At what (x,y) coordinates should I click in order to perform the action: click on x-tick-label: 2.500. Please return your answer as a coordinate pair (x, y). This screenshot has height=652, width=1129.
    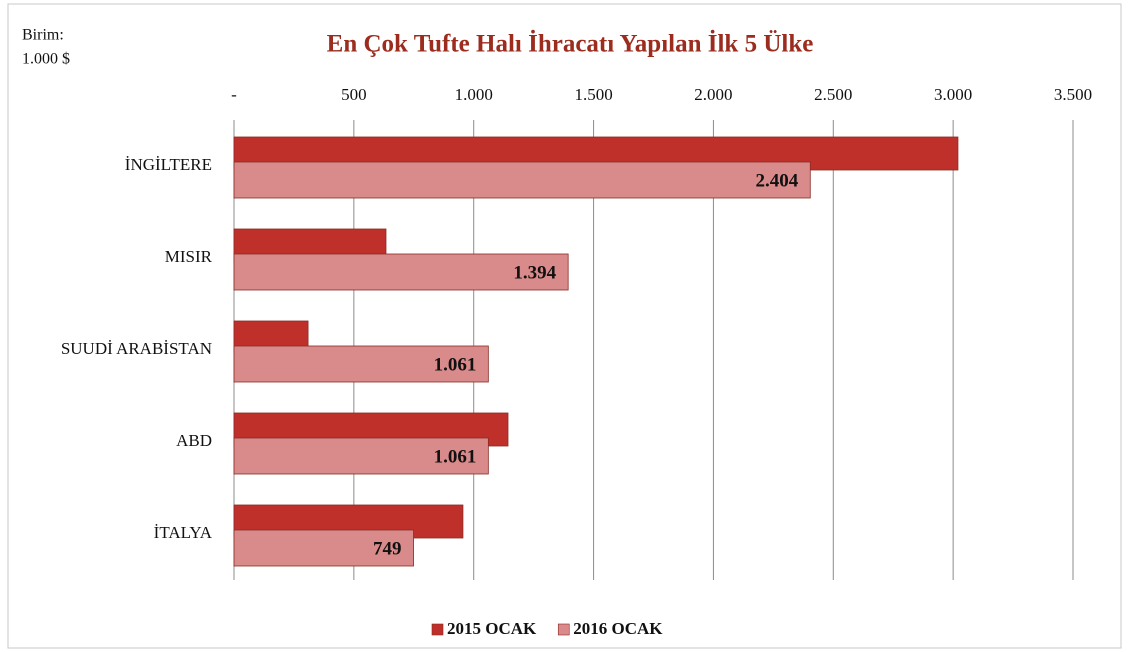
    Looking at the image, I should click on (833, 94).